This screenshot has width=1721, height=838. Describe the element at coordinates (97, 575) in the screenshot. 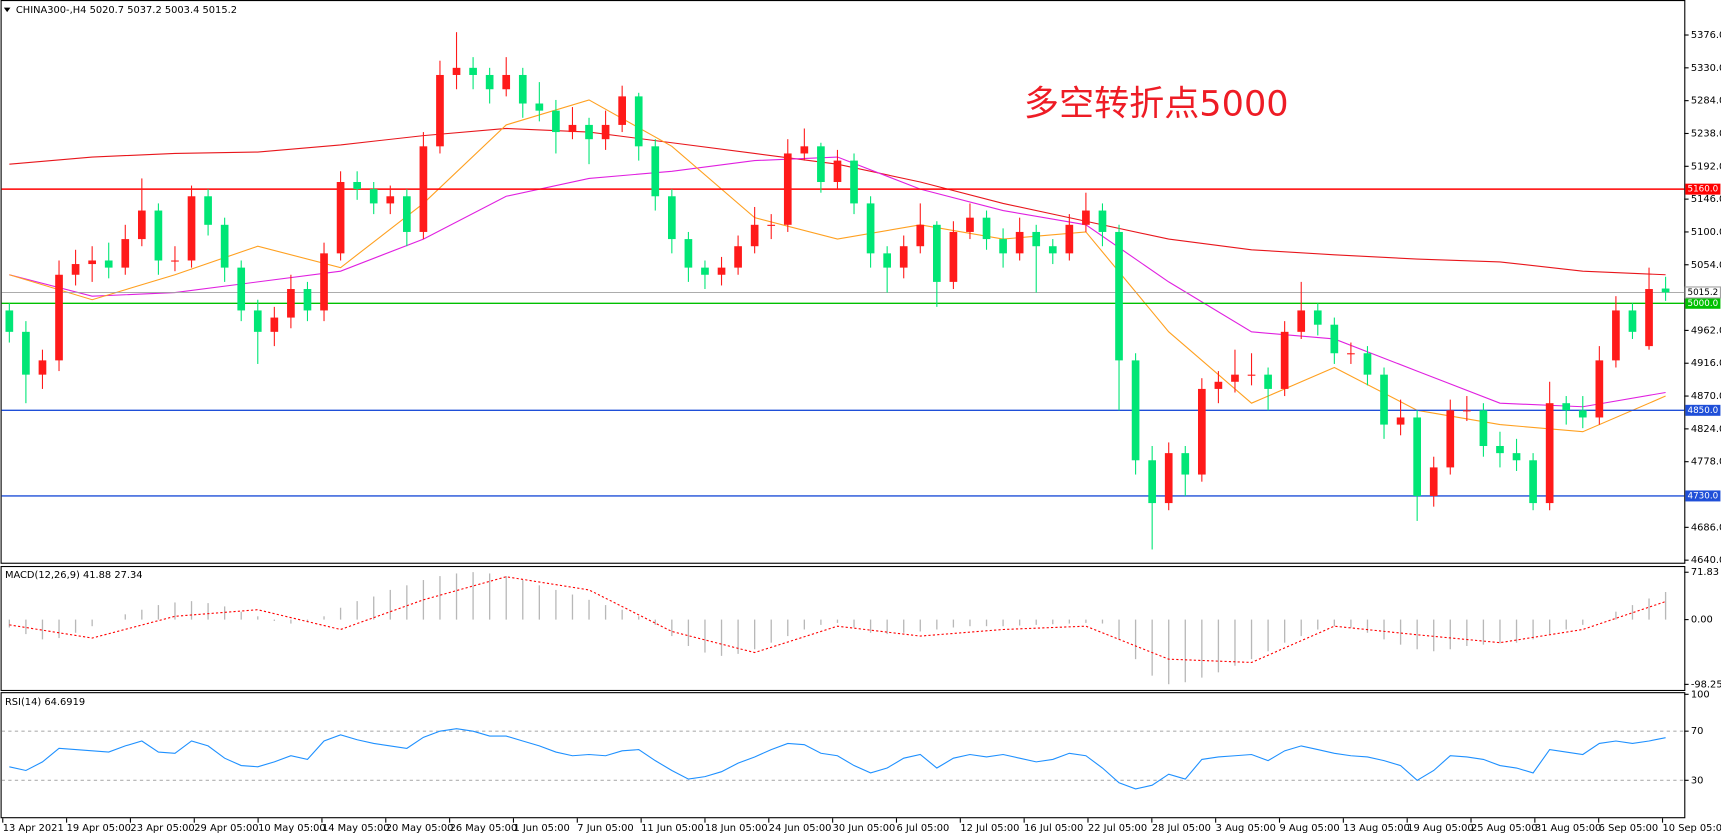

I see `header-part: 41.88` at that location.